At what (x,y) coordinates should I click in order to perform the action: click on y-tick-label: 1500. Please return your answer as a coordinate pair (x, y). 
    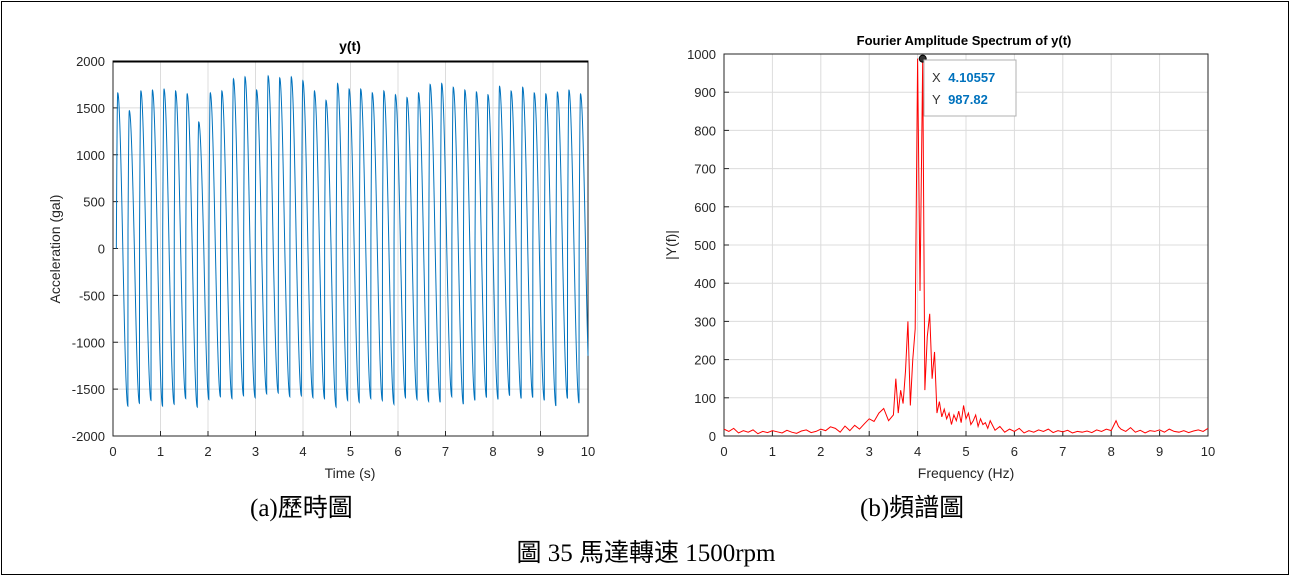
    Looking at the image, I should click on (90, 108).